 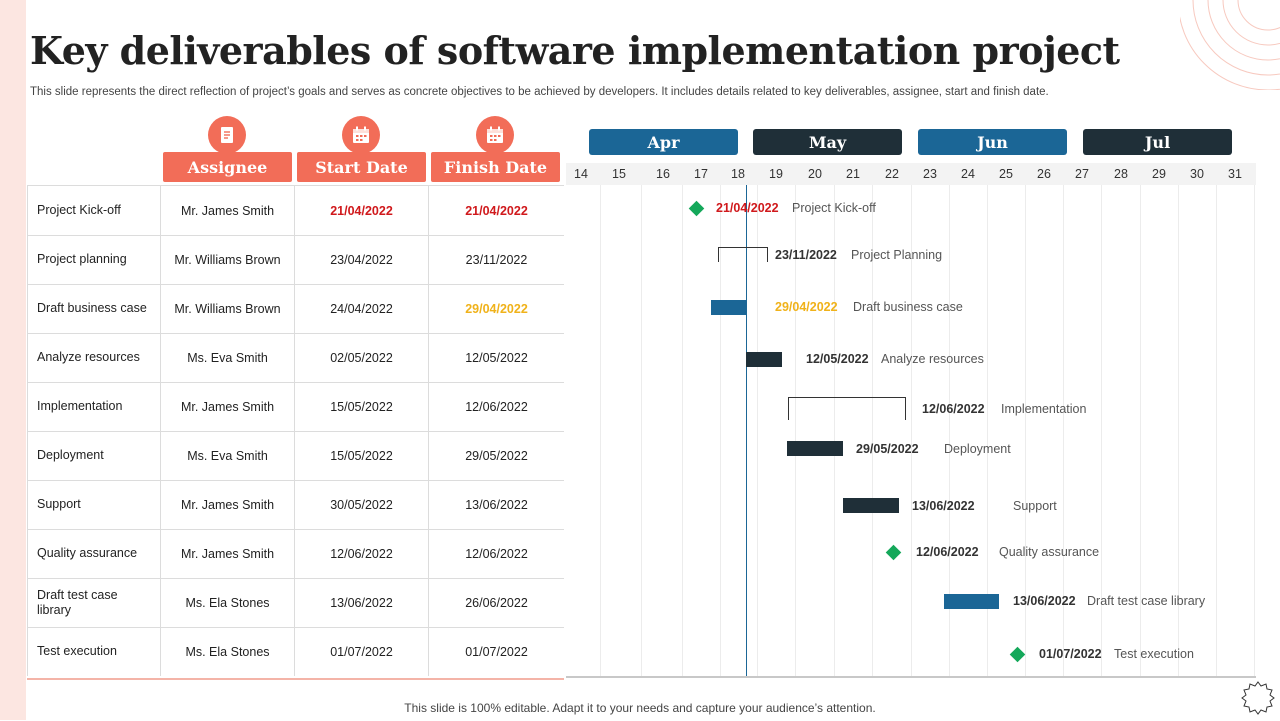 I want to click on start-date-cell: 01/07/2022, so click(x=362, y=651).